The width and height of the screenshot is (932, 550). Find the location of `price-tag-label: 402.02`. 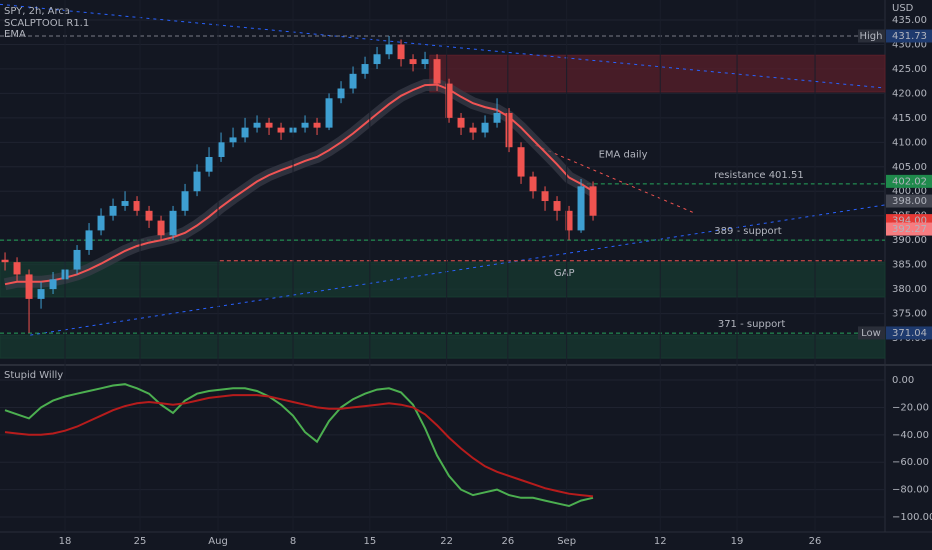

price-tag-label: 402.02 is located at coordinates (909, 181).